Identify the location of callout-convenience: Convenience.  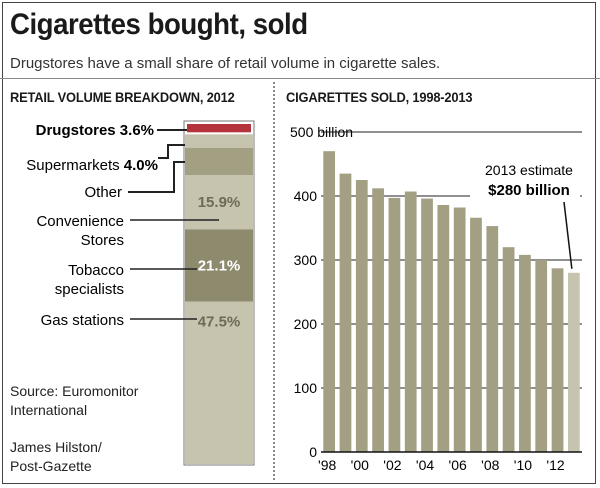
(80, 221).